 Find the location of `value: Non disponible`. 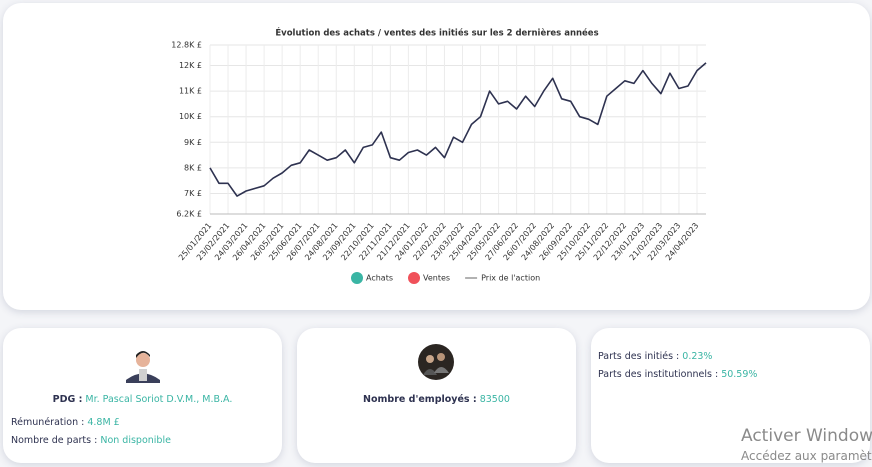

value: Non disponible is located at coordinates (135, 440).